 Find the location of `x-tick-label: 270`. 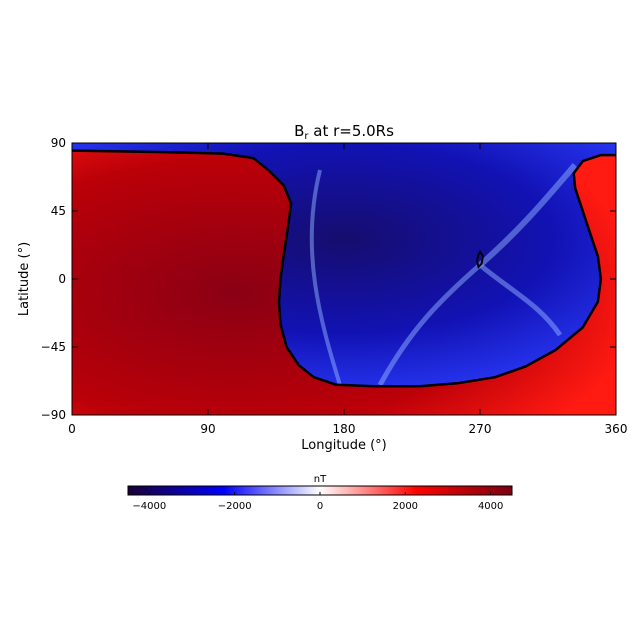

x-tick-label: 270 is located at coordinates (480, 429).